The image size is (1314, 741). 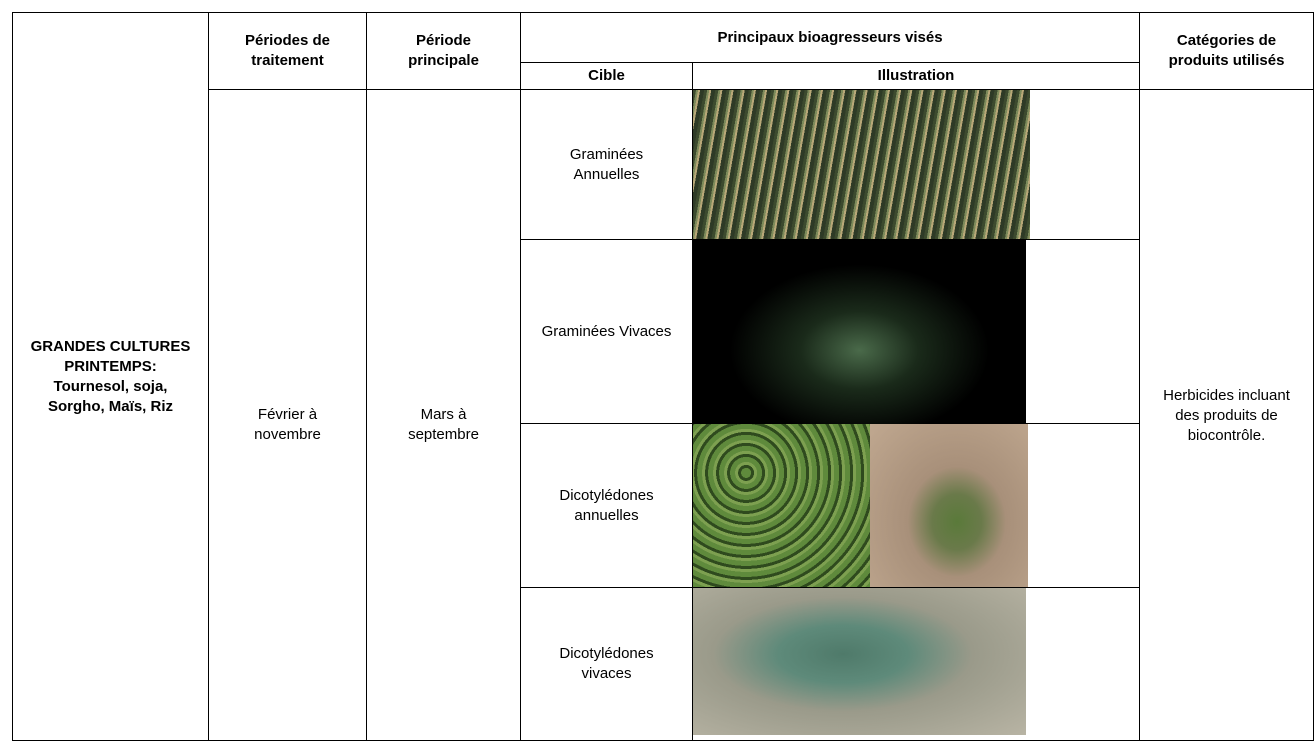 What do you see at coordinates (1226, 395) in the screenshot?
I see `products-cell-line: Herbicides incluant` at bounding box center [1226, 395].